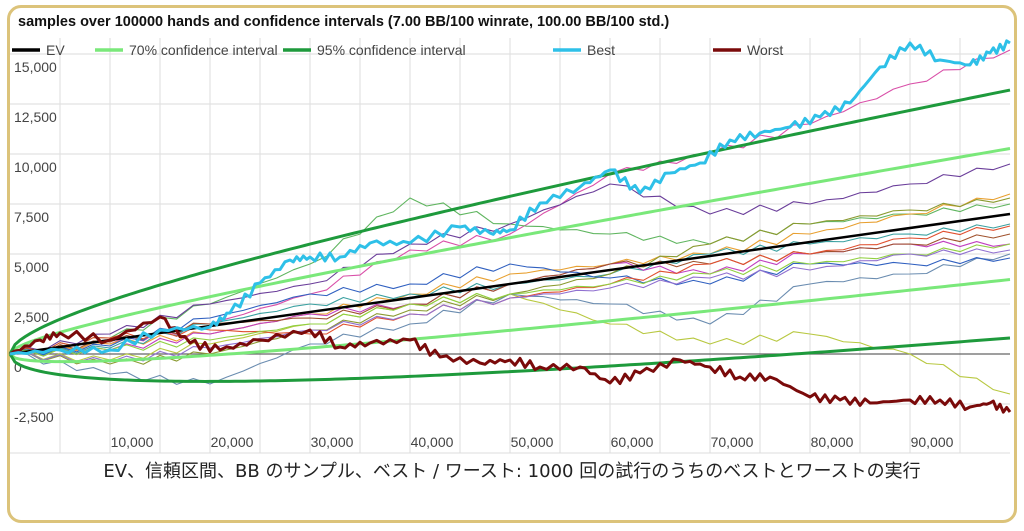 Image resolution: width=1024 pixels, height=531 pixels. I want to click on x-tick-label: 30,000, so click(332, 442).